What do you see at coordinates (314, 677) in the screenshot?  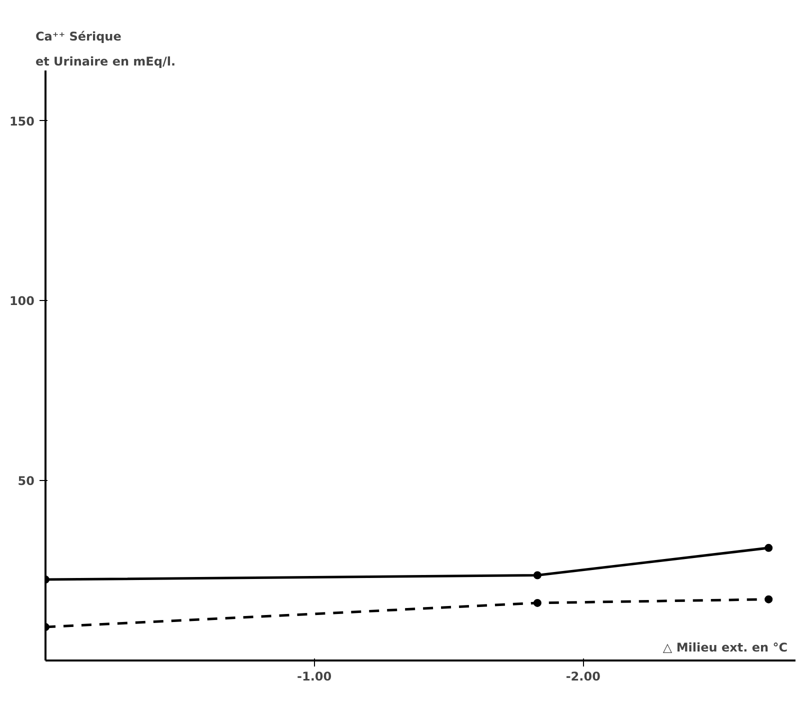 I see `x-tick-label: -1.00` at bounding box center [314, 677].